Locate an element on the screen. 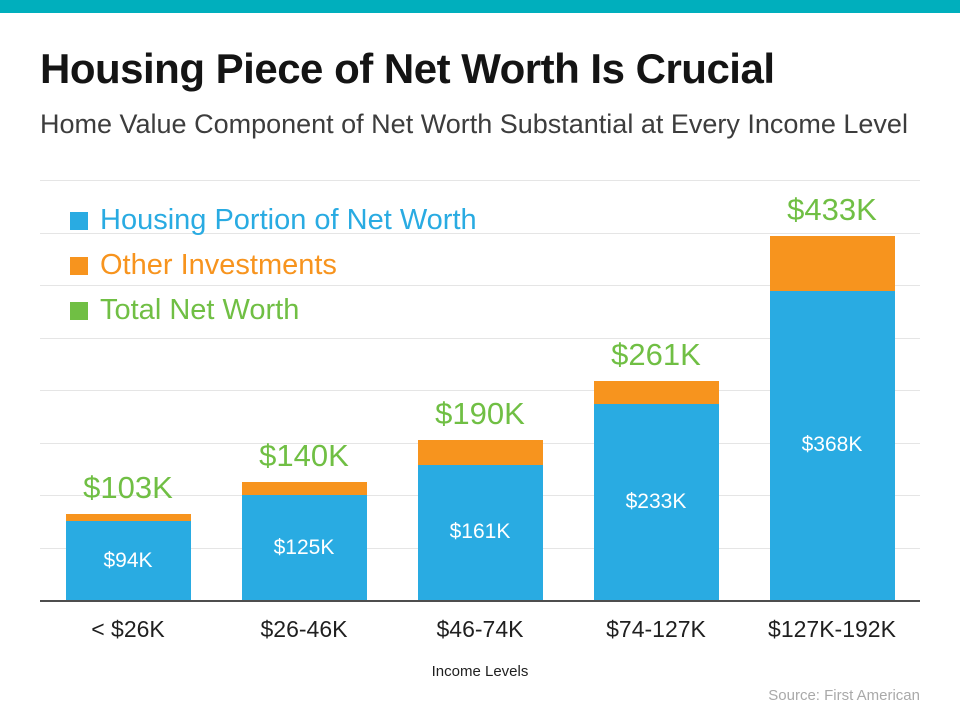  housing-segment: $368K is located at coordinates (832, 445).